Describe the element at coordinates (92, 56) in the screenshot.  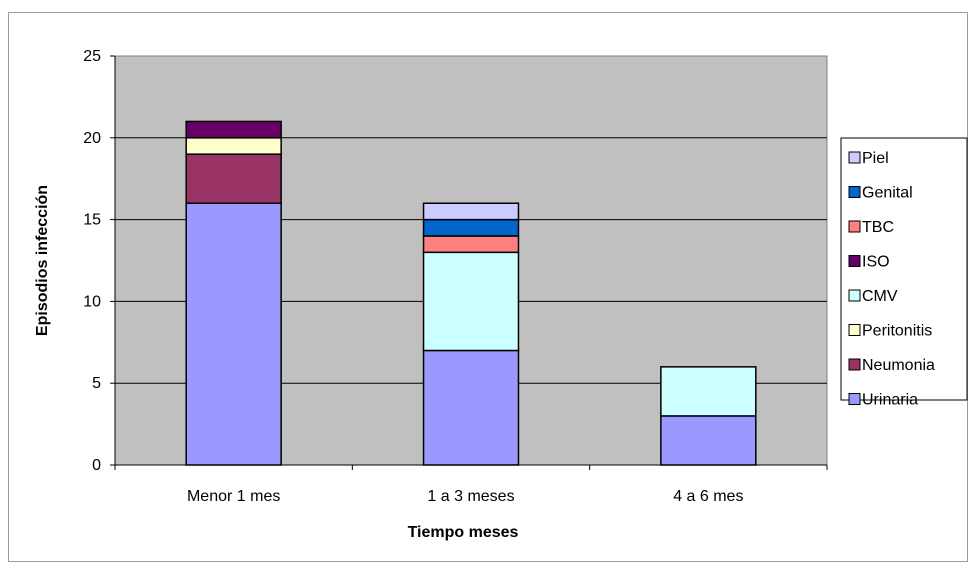
I see `y-tick-label: 25` at that location.